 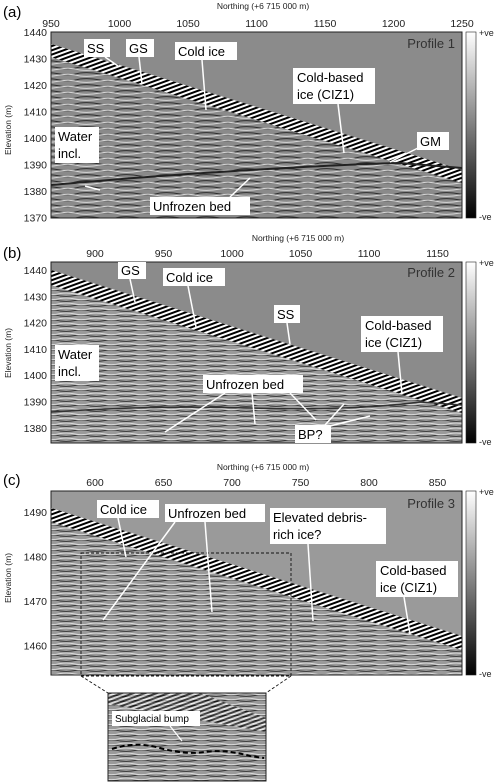 What do you see at coordinates (419, 147) in the screenshot?
I see `annotation-gm: GM` at bounding box center [419, 147].